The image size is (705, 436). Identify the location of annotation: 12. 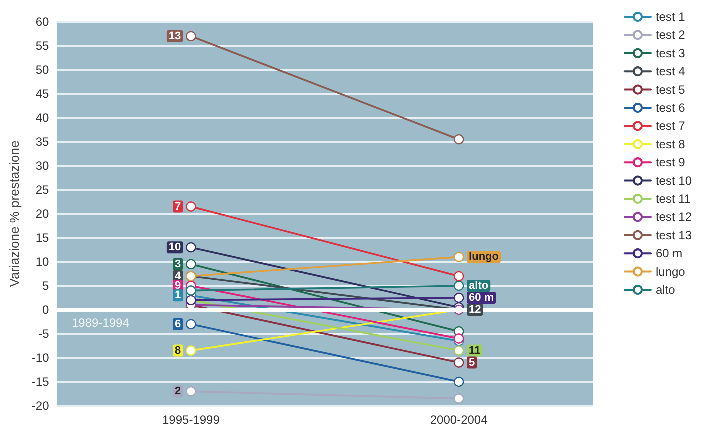
(475, 310).